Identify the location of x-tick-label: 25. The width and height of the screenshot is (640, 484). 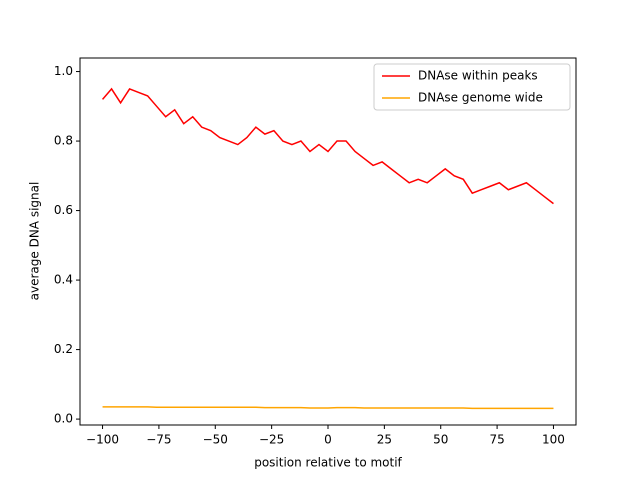
(384, 440).